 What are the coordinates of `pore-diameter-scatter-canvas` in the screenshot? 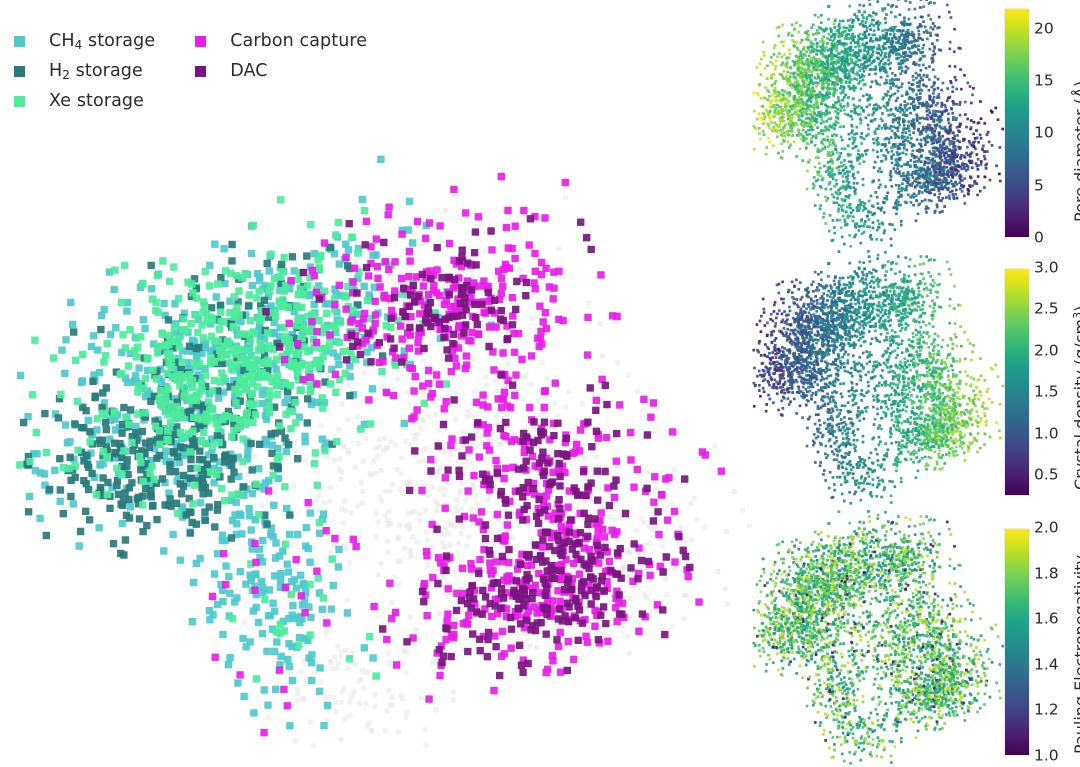 It's located at (878, 124).